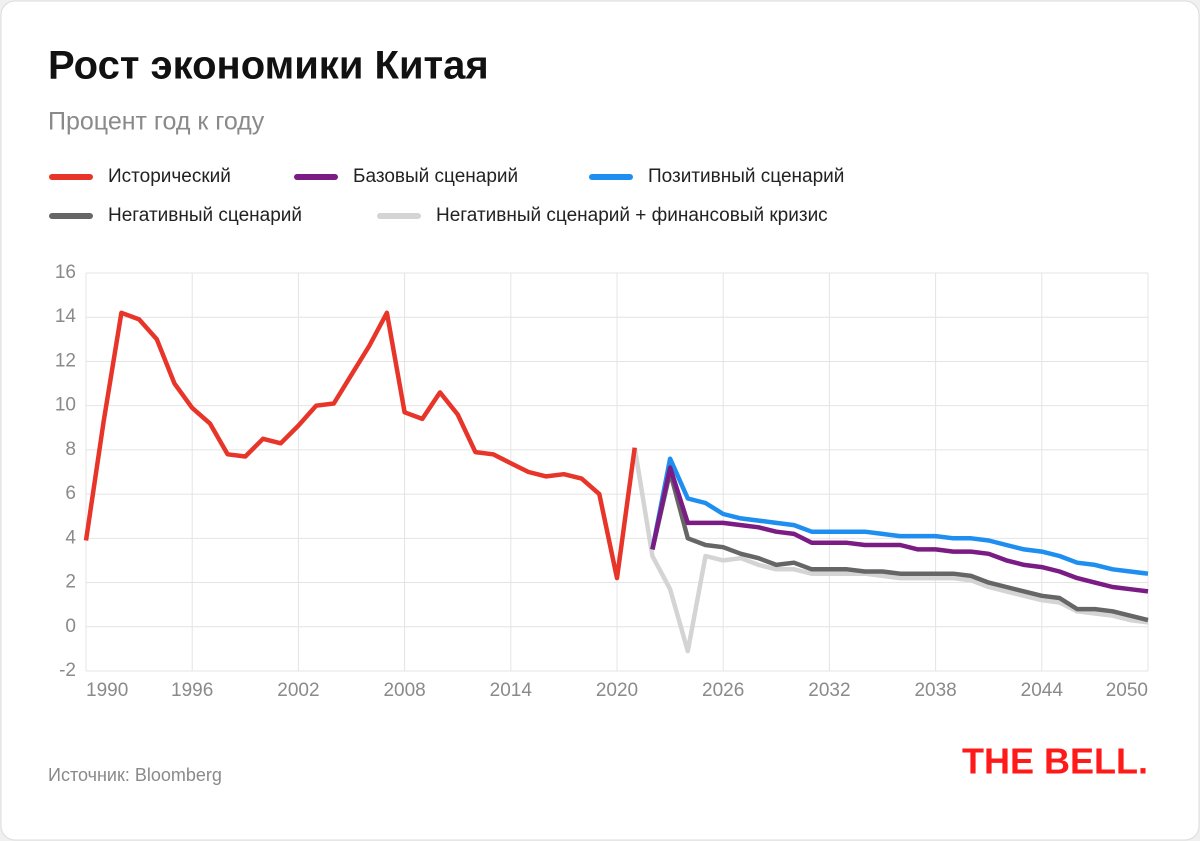  I want to click on legend-label: Негативный сценарий, so click(205, 215).